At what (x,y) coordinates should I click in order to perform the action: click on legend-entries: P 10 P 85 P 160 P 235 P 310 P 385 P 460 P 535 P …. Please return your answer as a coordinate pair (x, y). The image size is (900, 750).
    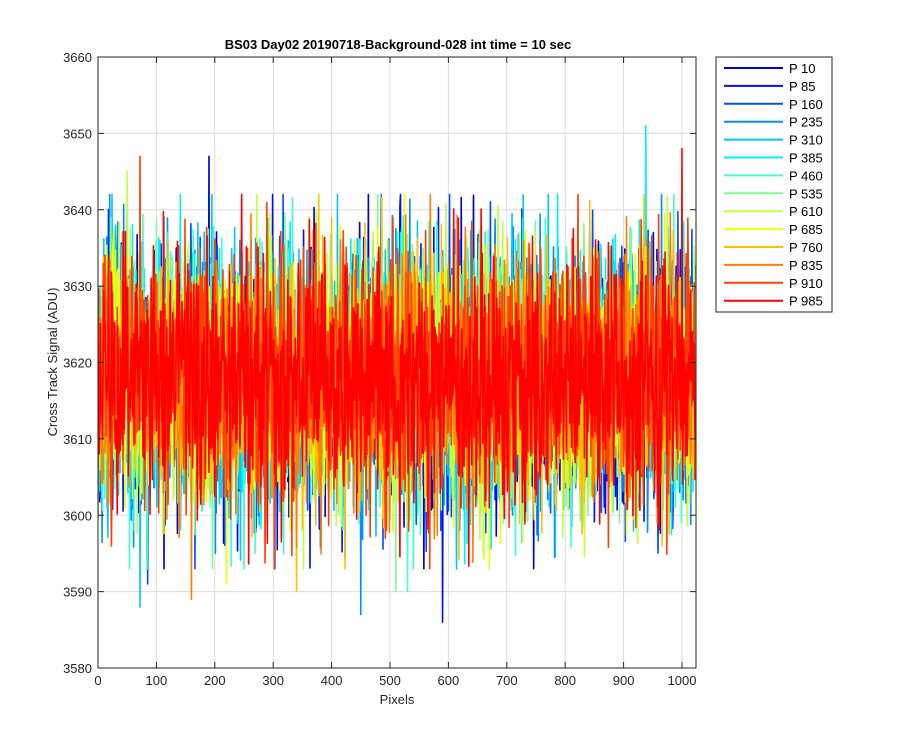
    Looking at the image, I should click on (773, 185).